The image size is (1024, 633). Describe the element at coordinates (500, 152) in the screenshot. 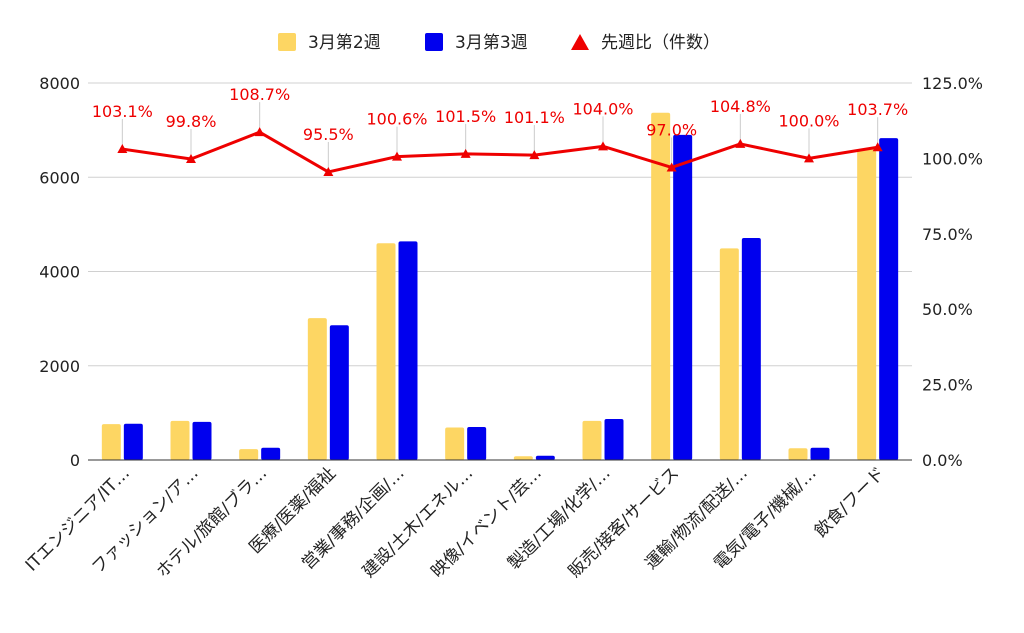

I see `ratio-line` at that location.